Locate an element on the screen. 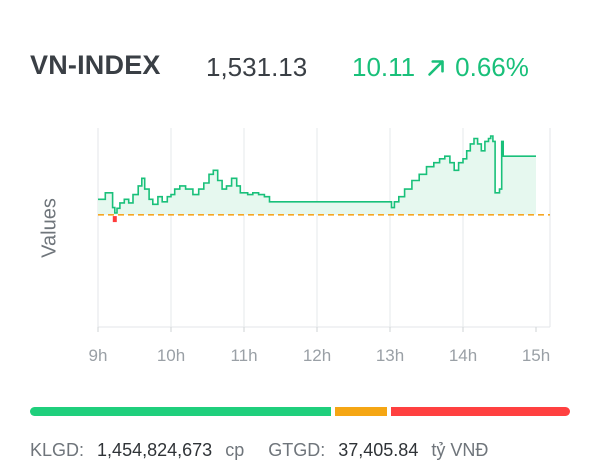  volume-unit: cp is located at coordinates (235, 450).